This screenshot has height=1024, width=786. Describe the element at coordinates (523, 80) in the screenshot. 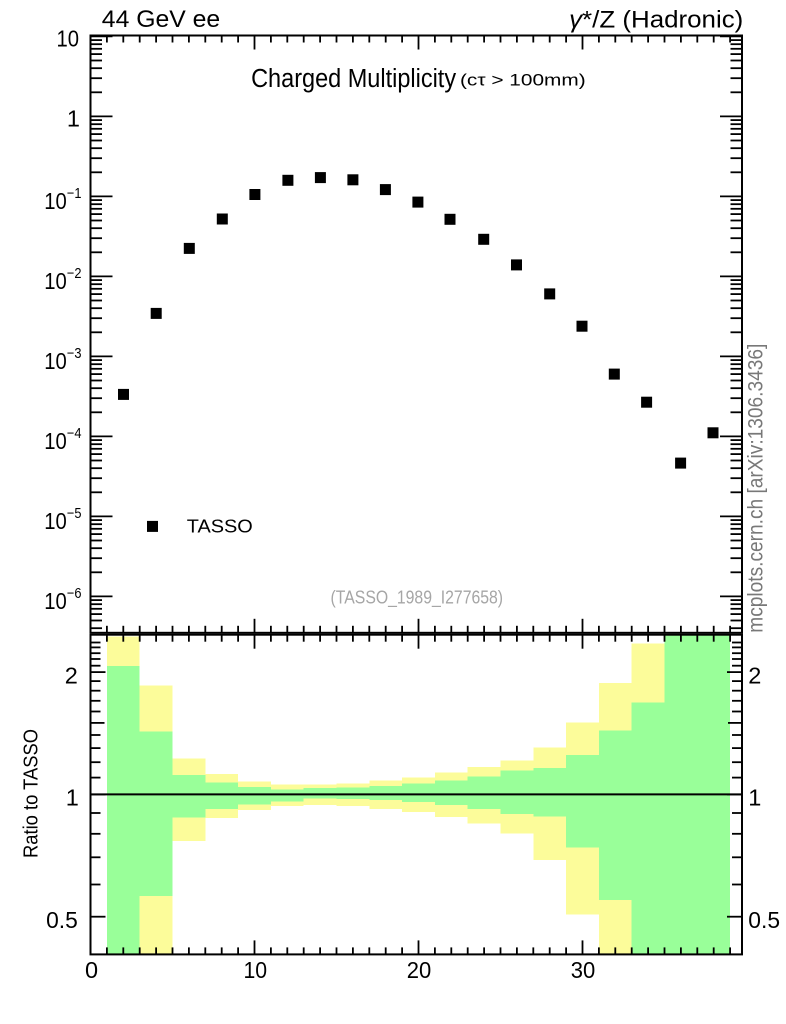

I see `svg-text: (cτ > 100mm)` at that location.